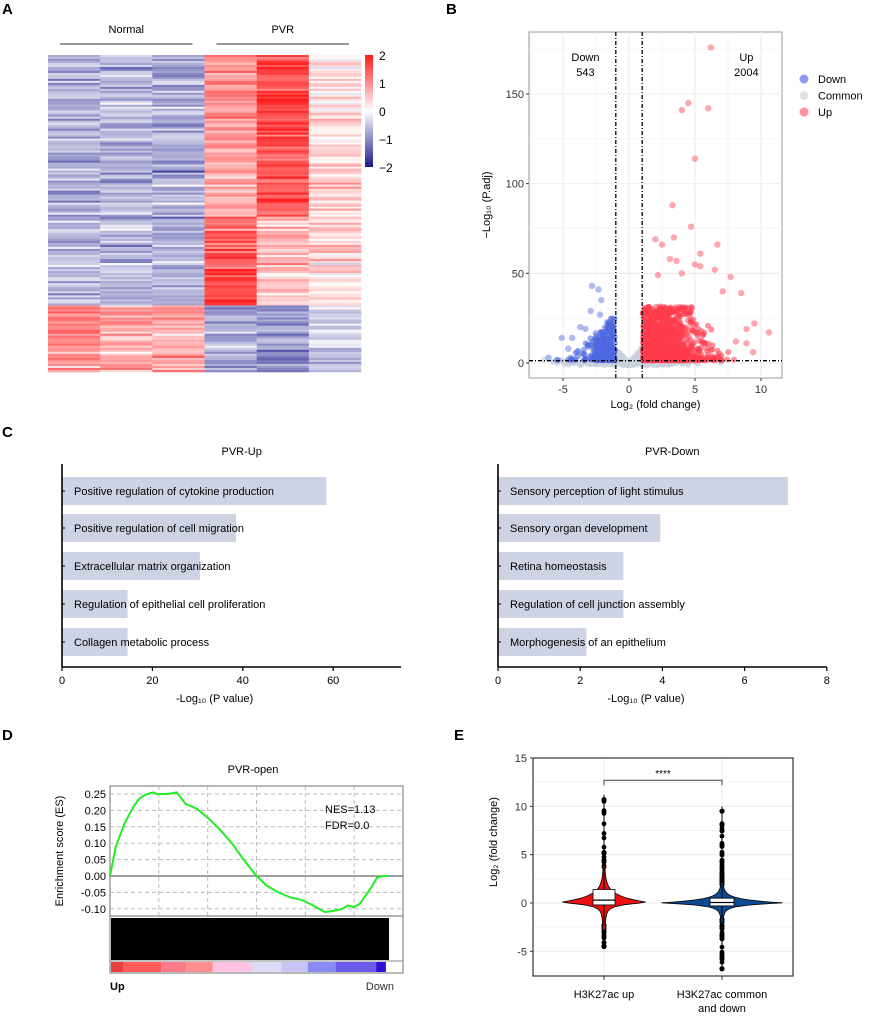 This screenshot has width=869, height=1016. Describe the element at coordinates (95, 844) in the screenshot. I see `y-tick-label: 0.10` at that location.